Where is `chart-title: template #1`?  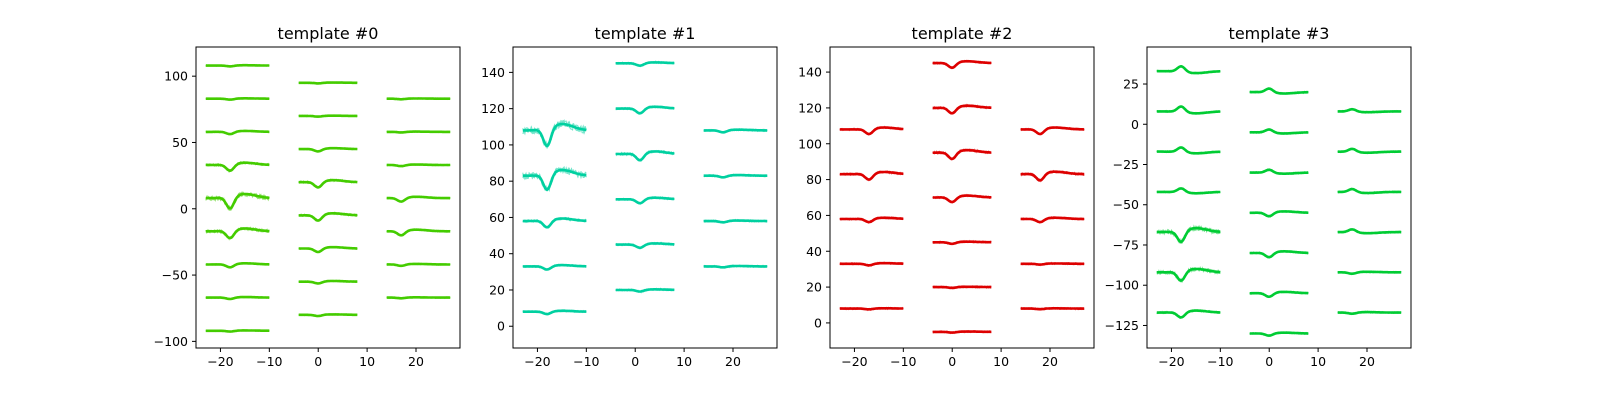
chart-title: template #1 is located at coordinates (645, 33).